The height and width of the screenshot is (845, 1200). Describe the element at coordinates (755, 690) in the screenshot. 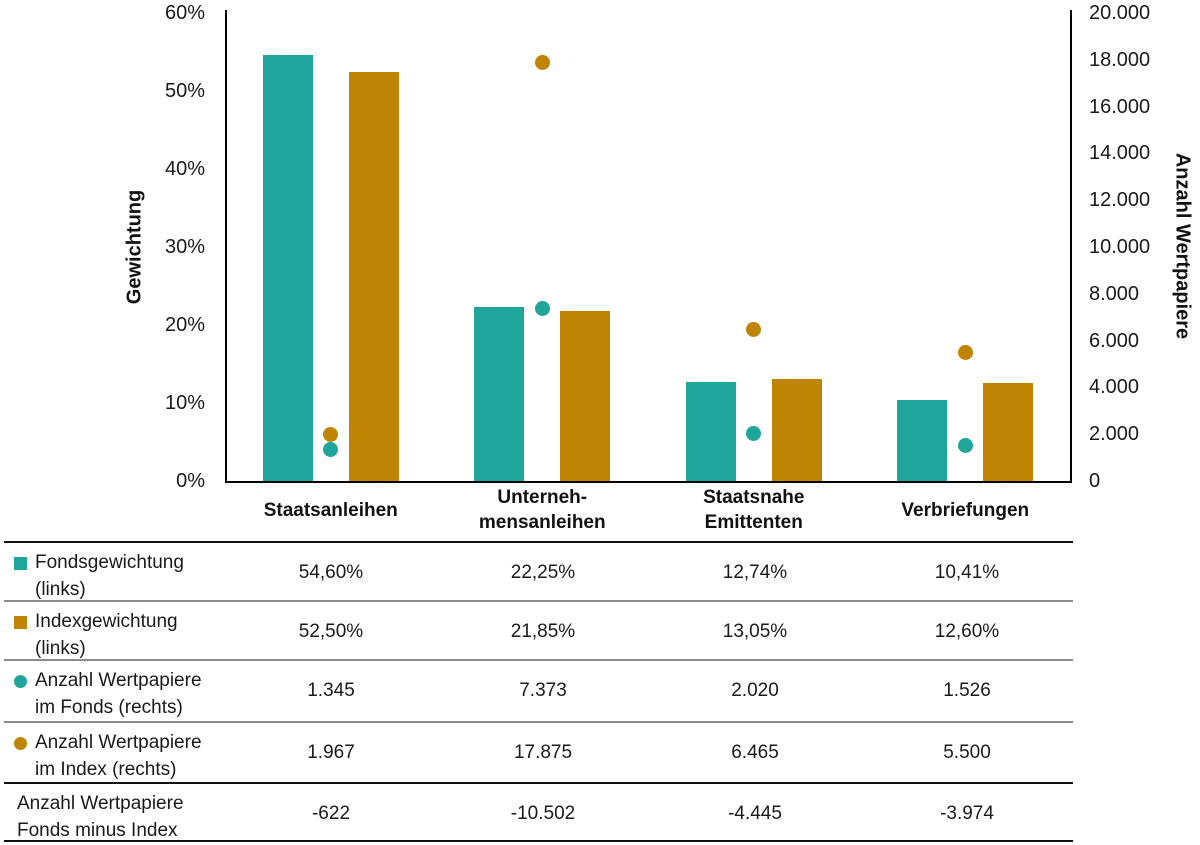

I see `cell-value: 2.020` at that location.